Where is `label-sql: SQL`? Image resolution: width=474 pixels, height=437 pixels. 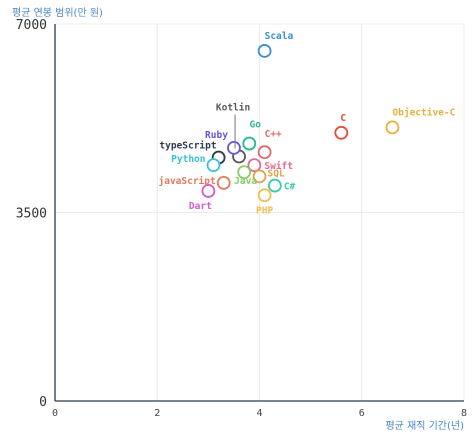 label-sql: SQL is located at coordinates (276, 173).